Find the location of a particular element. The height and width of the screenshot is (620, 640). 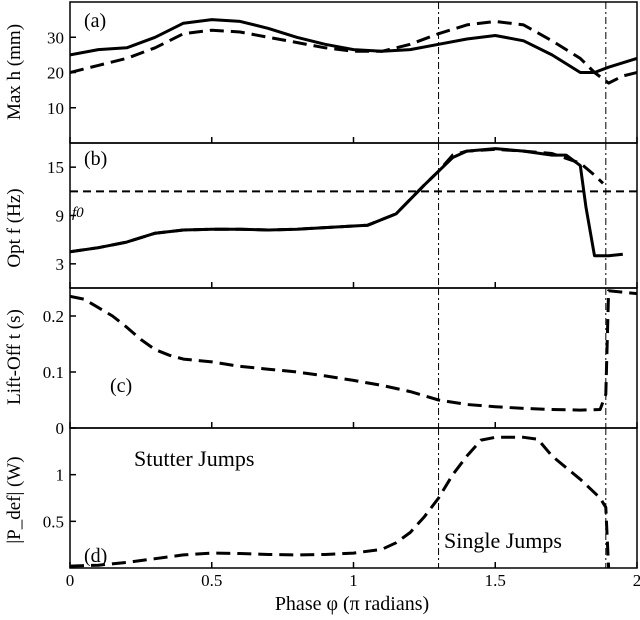

panel-label-d: (d) is located at coordinates (95, 556).